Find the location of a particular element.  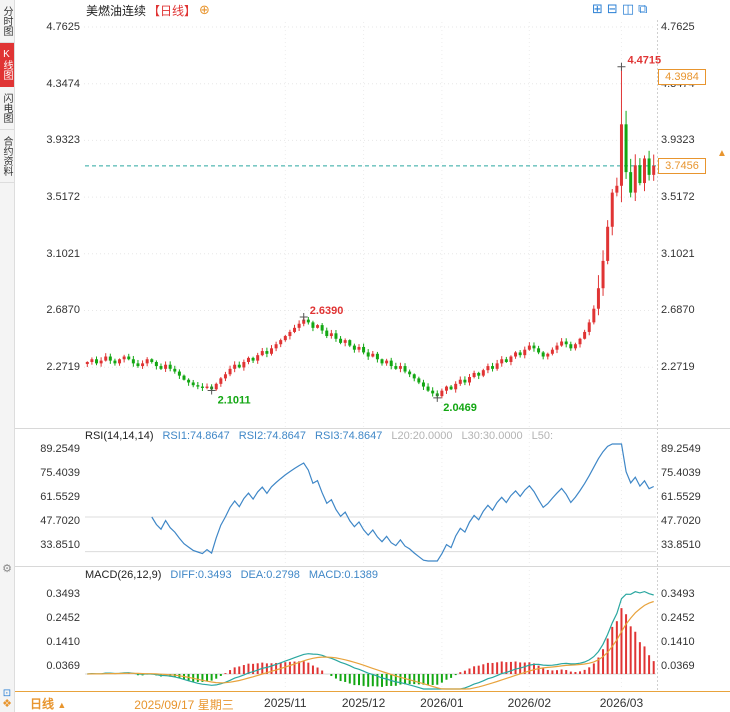

date-tick: 2026/03 is located at coordinates (621, 703).